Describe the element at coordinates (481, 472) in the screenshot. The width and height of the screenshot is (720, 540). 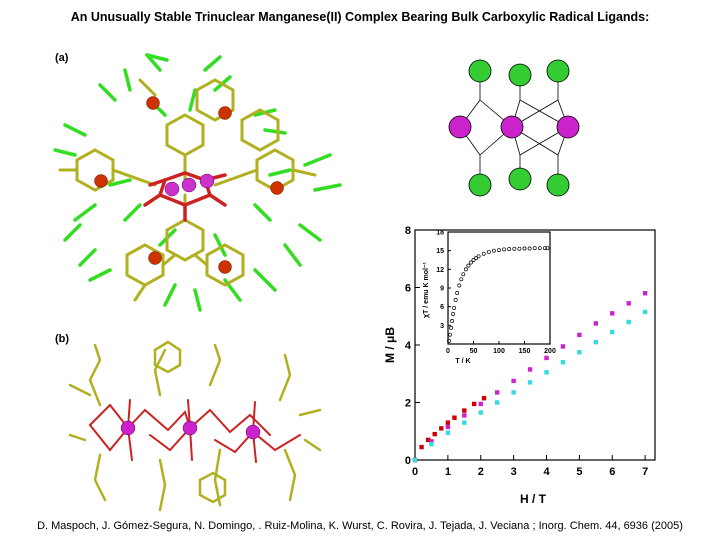
I see `x-tick-label: 2` at that location.